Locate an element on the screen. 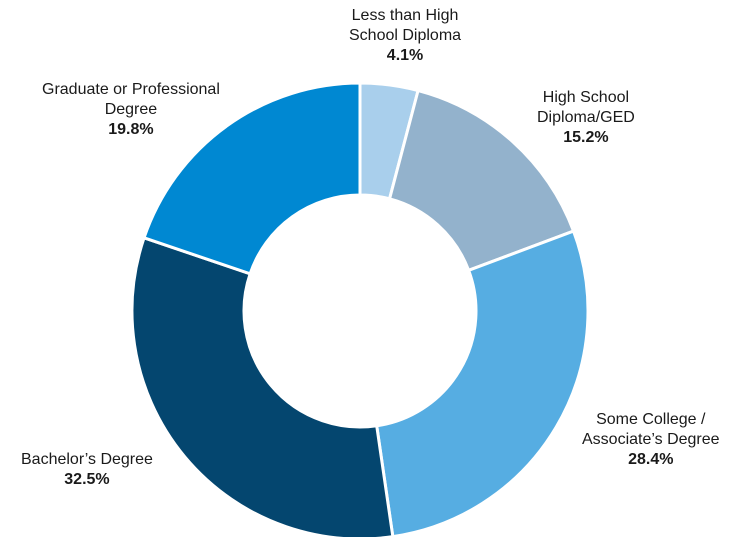 Image resolution: width=735 pixels, height=537 pixels. slice-label-text: Less than High is located at coordinates (405, 15).